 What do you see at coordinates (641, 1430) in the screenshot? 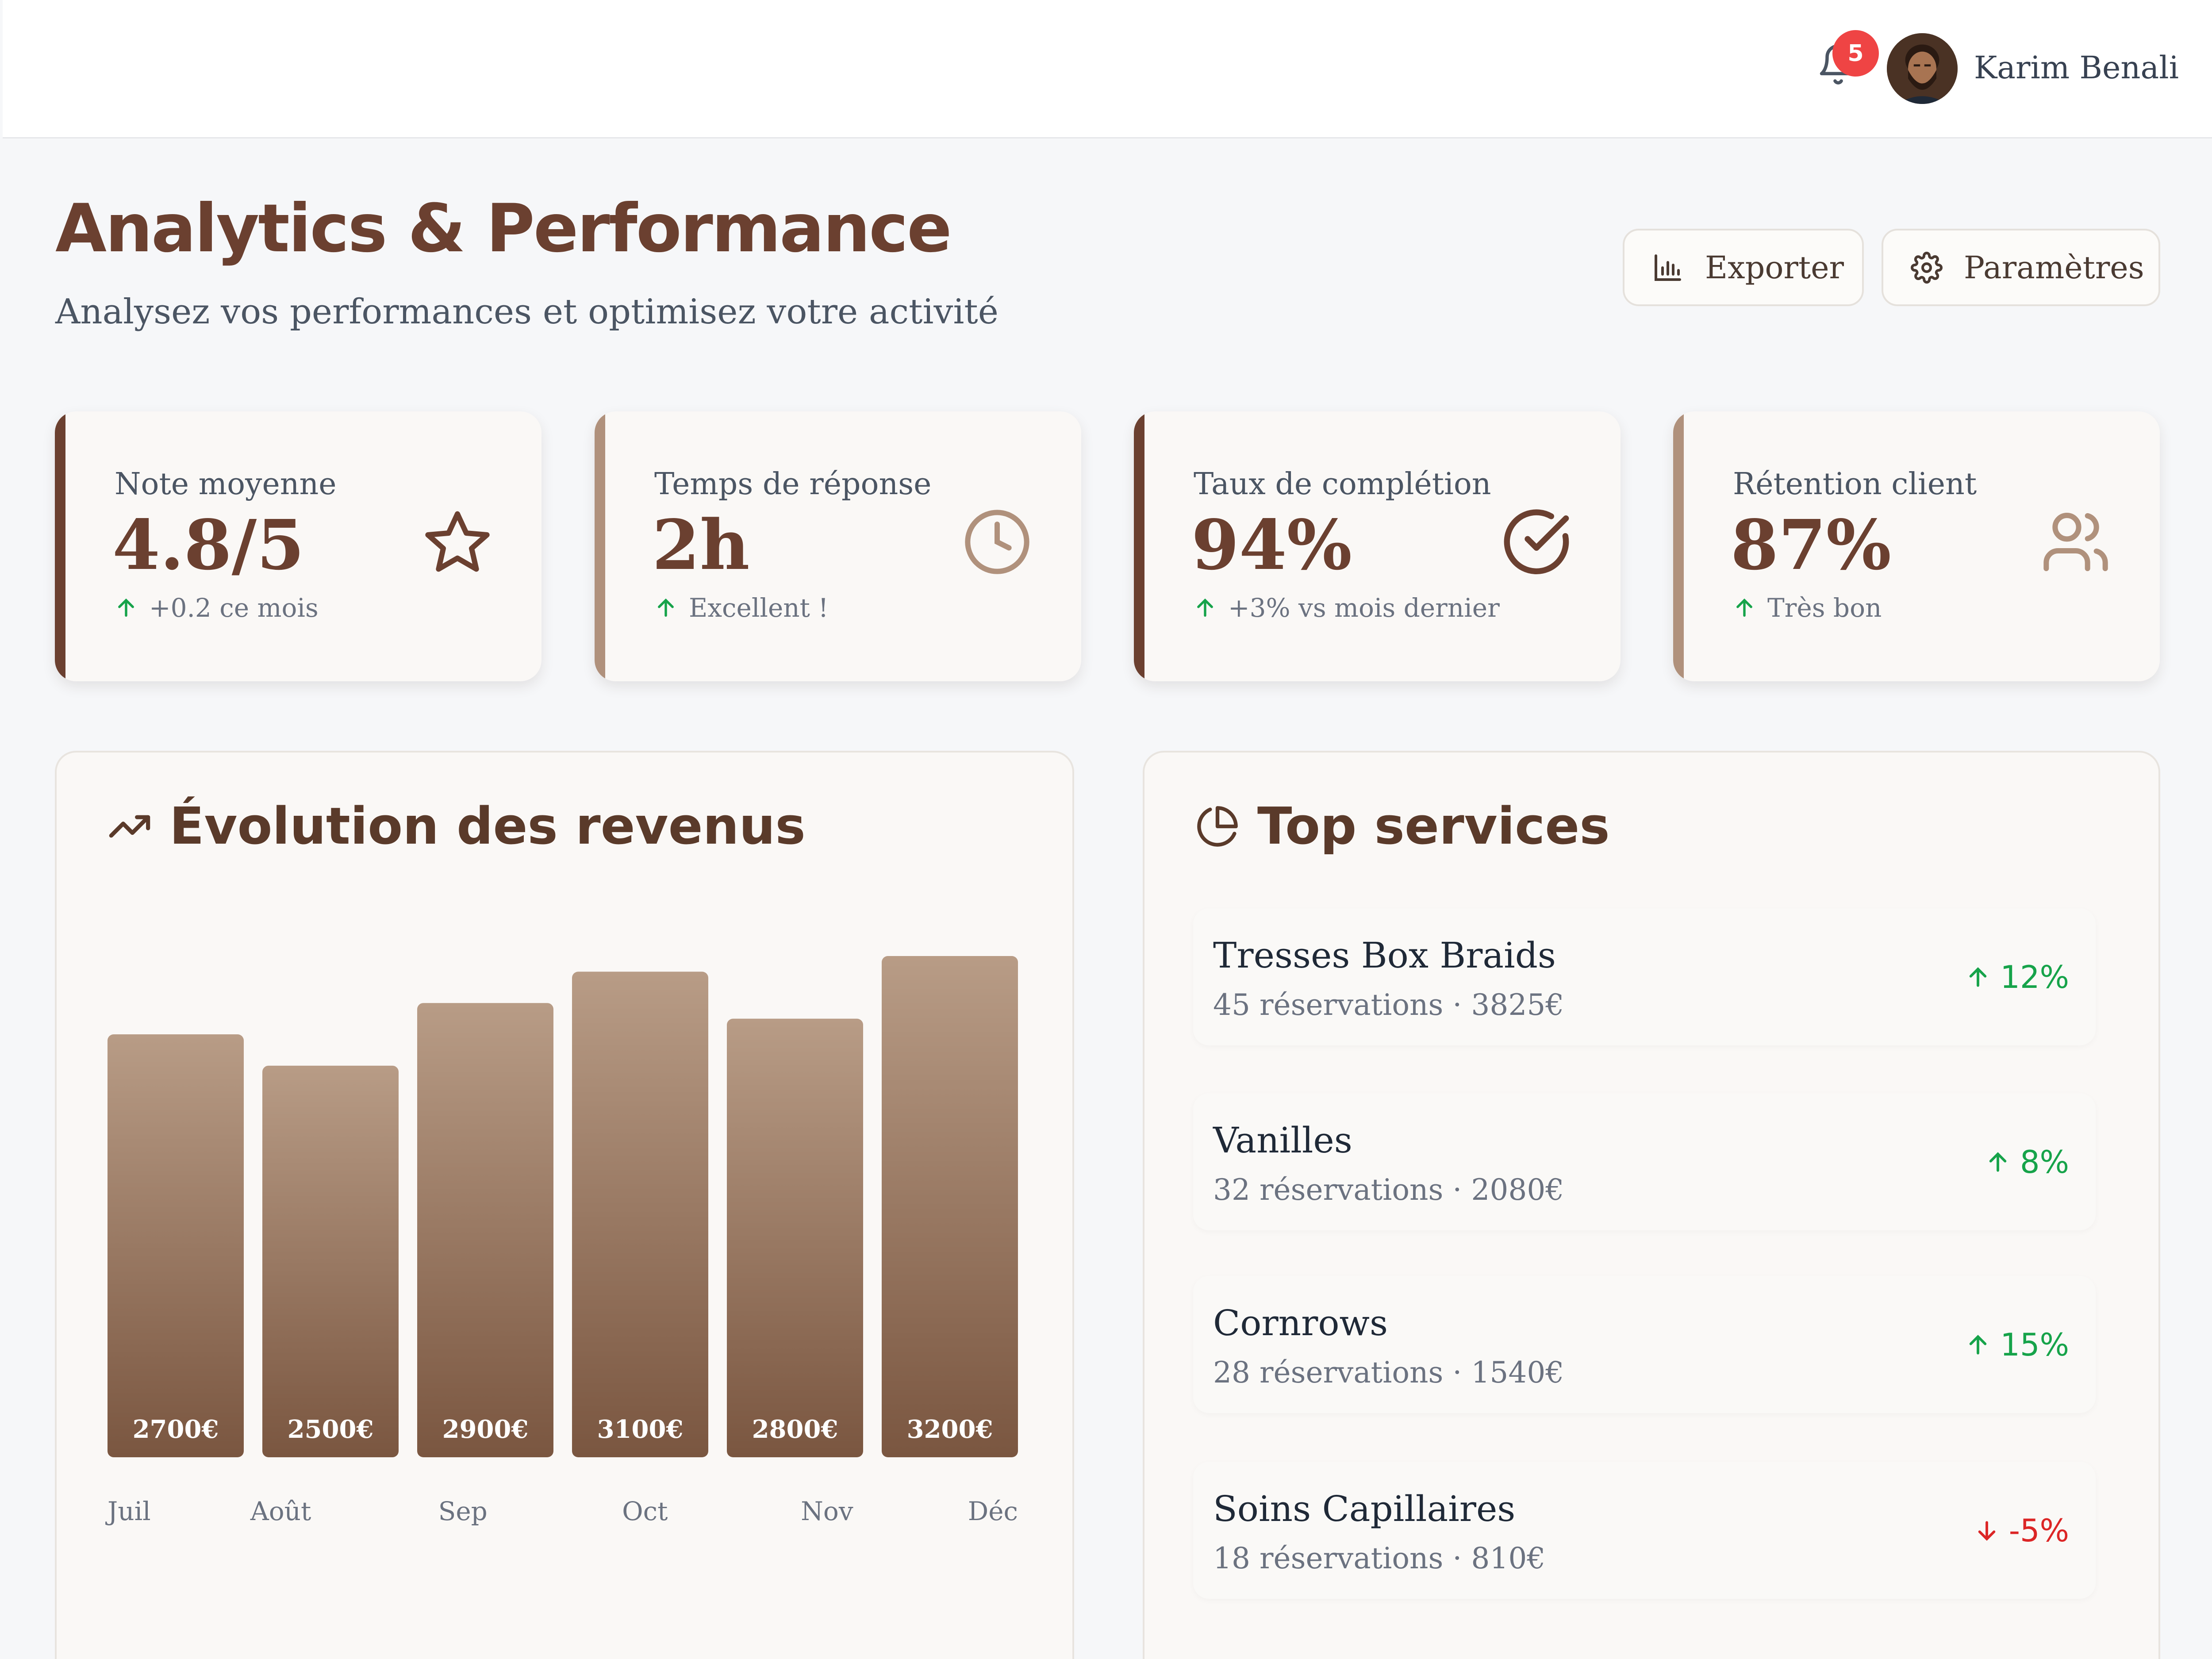
I see `bar-value-label: 3100€` at bounding box center [641, 1430].